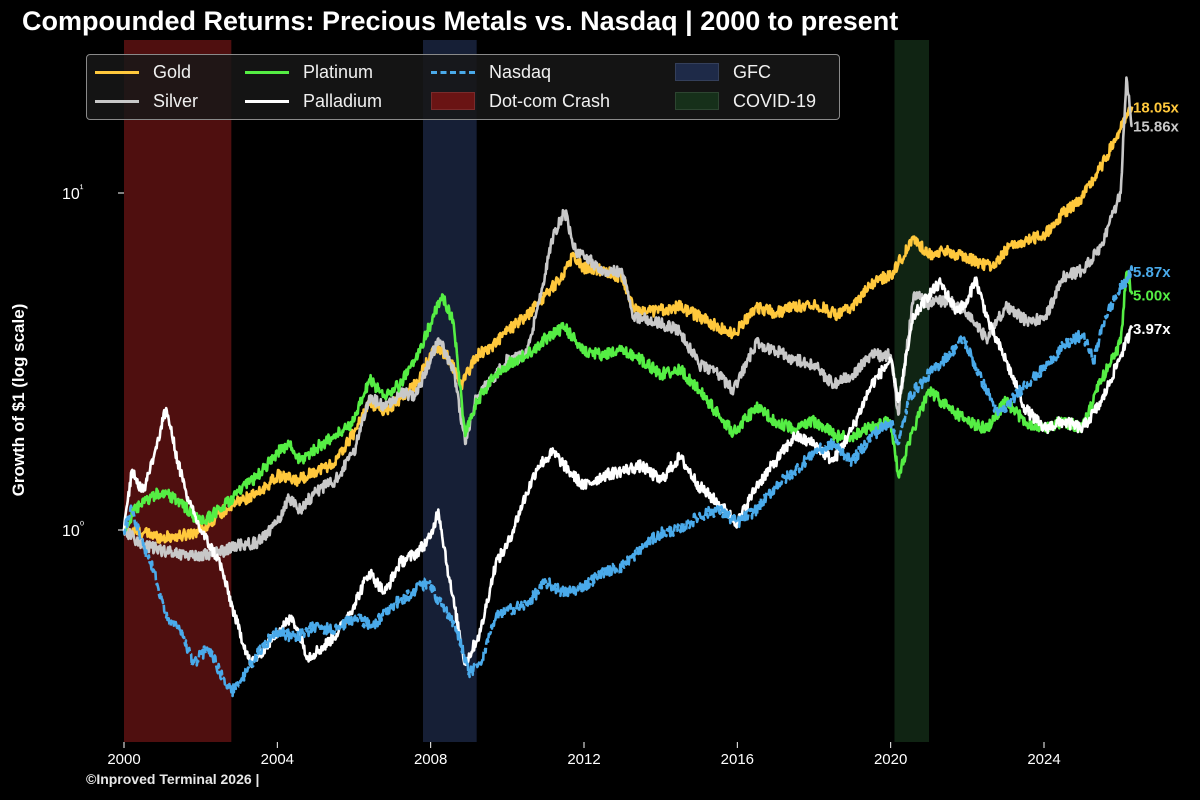  Describe the element at coordinates (178, 391) in the screenshot. I see `region-dot-com-crash` at that location.